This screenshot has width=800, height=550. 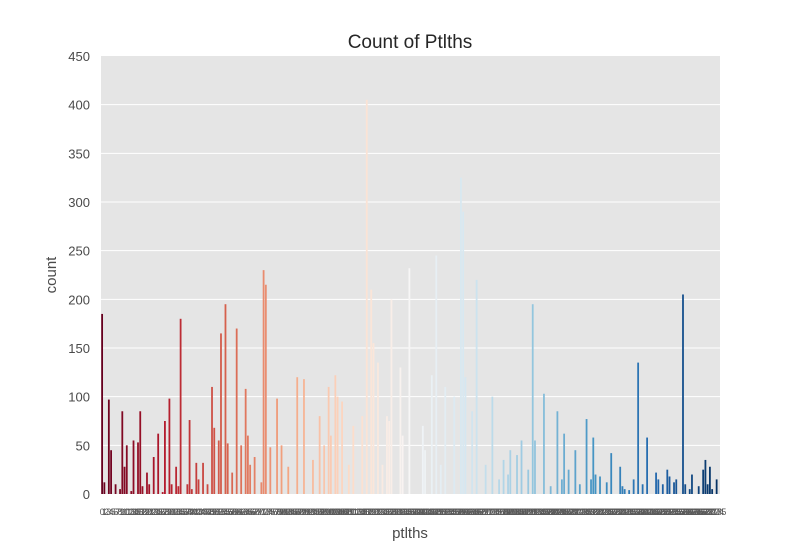 I want to click on x-tick-label: 206, so click(x=564, y=512).